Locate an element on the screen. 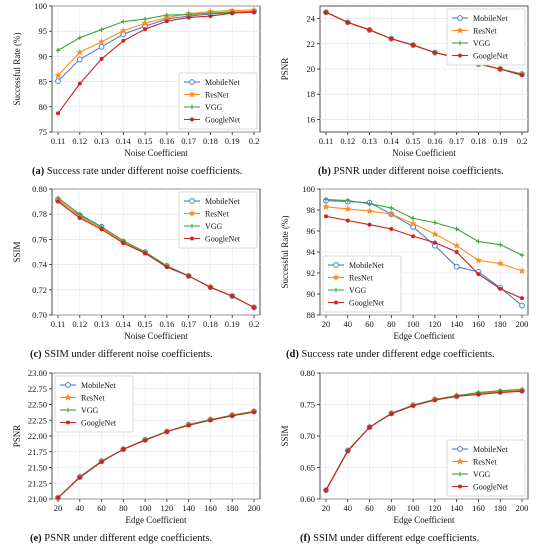 Image resolution: width=535 pixels, height=550 pixels. y-tick-label: 24 is located at coordinates (311, 19).